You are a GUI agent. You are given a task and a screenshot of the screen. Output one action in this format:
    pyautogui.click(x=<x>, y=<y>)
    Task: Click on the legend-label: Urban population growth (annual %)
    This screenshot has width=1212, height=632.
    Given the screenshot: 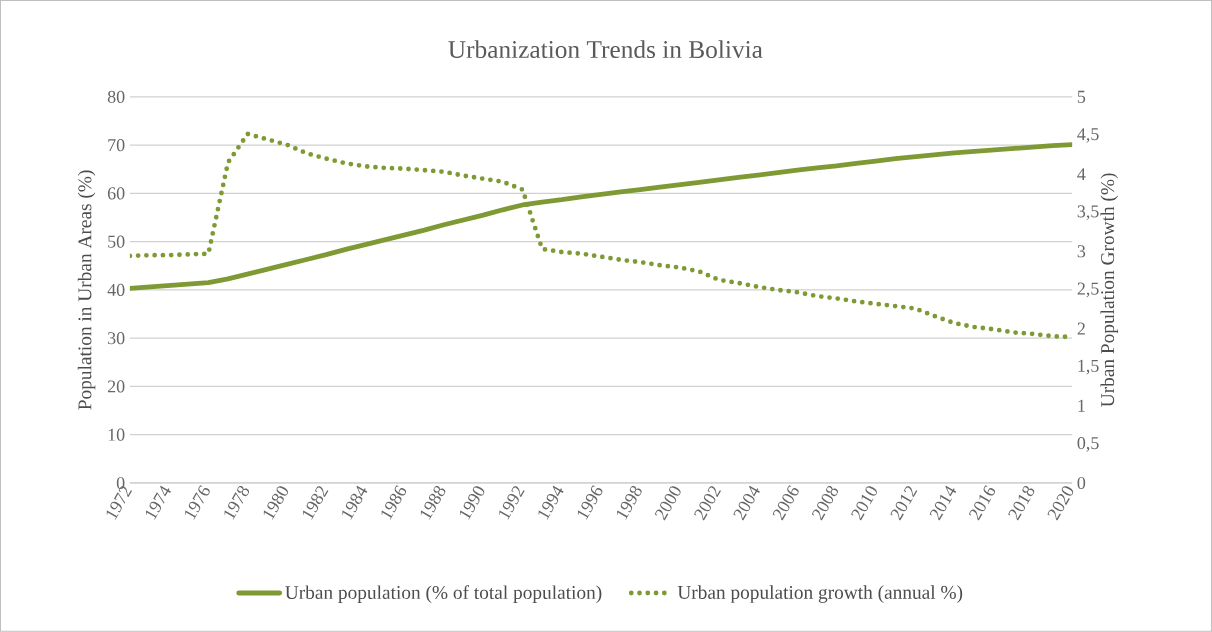 What is the action you would take?
    pyautogui.click(x=820, y=594)
    